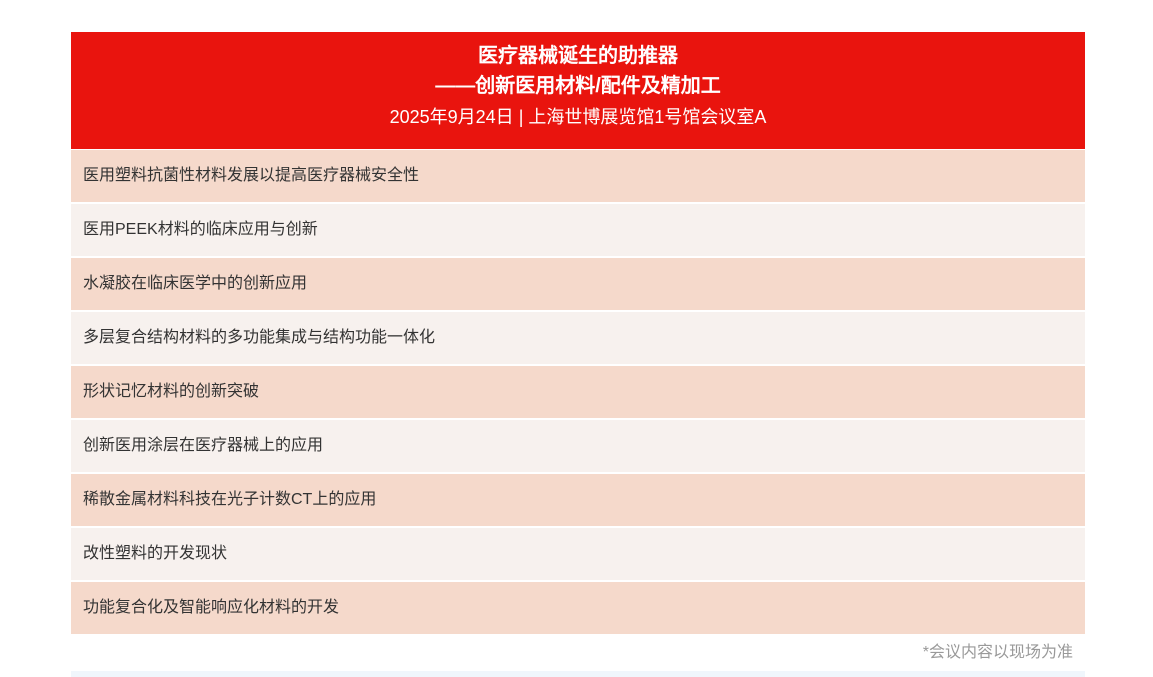 The height and width of the screenshot is (677, 1153). What do you see at coordinates (578, 176) in the screenshot?
I see `topic-row: 医用塑料抗菌性材料发展以提高医疗器械安全性` at bounding box center [578, 176].